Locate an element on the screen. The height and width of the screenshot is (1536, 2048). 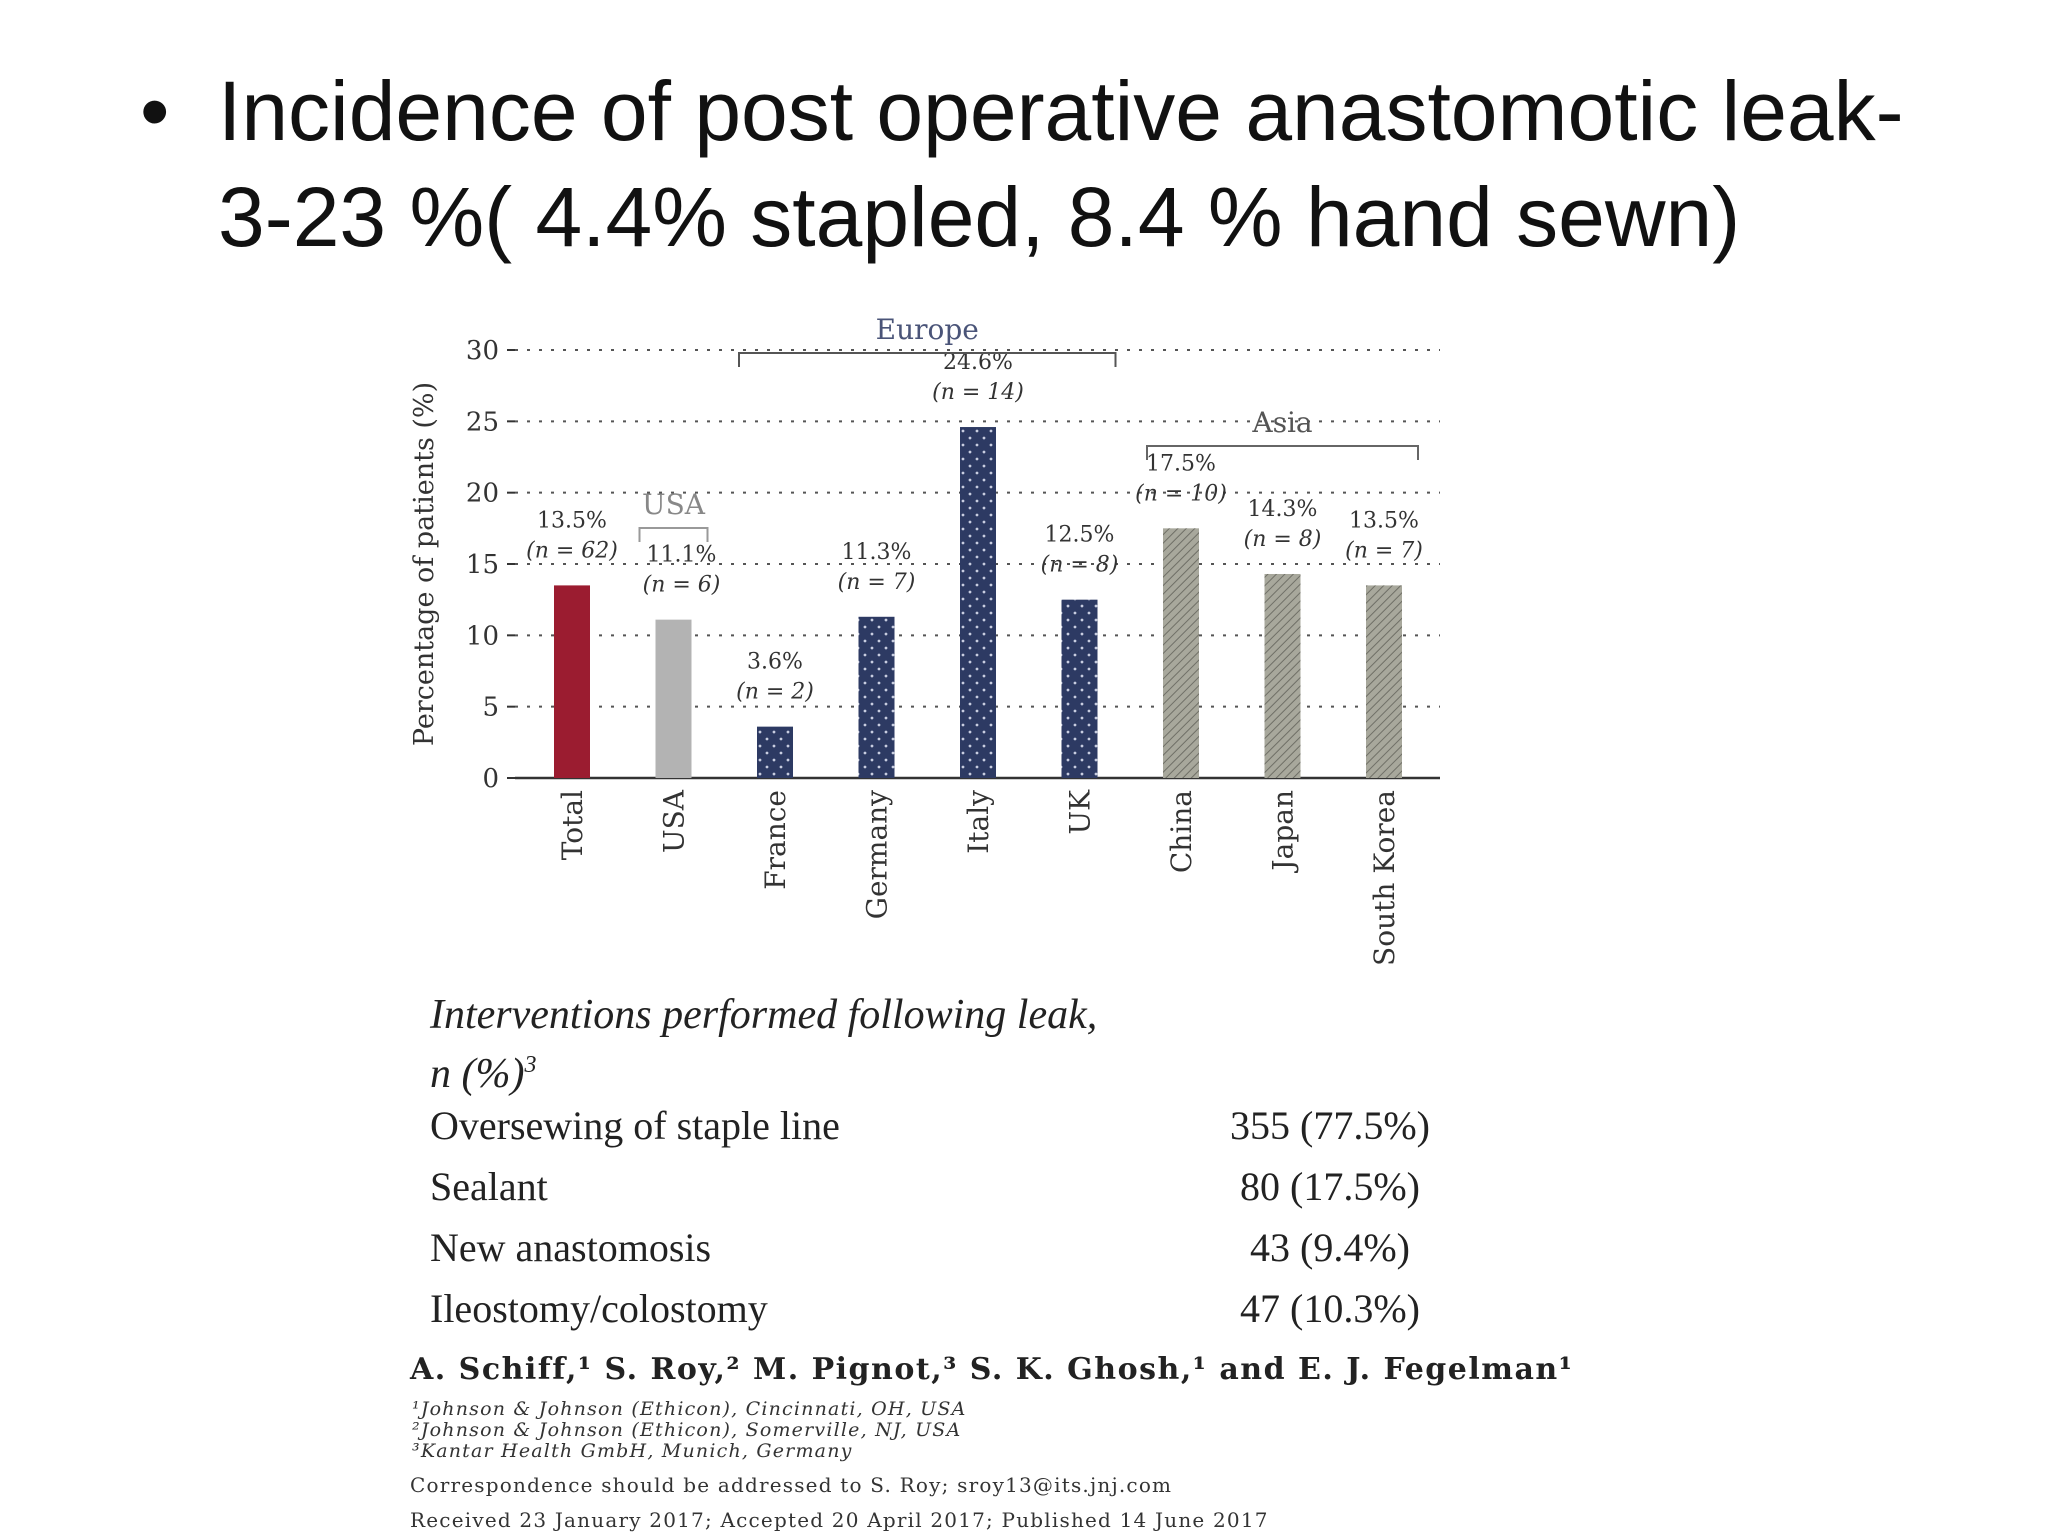
x-tick-label: Japan is located at coordinates (1283, 832).